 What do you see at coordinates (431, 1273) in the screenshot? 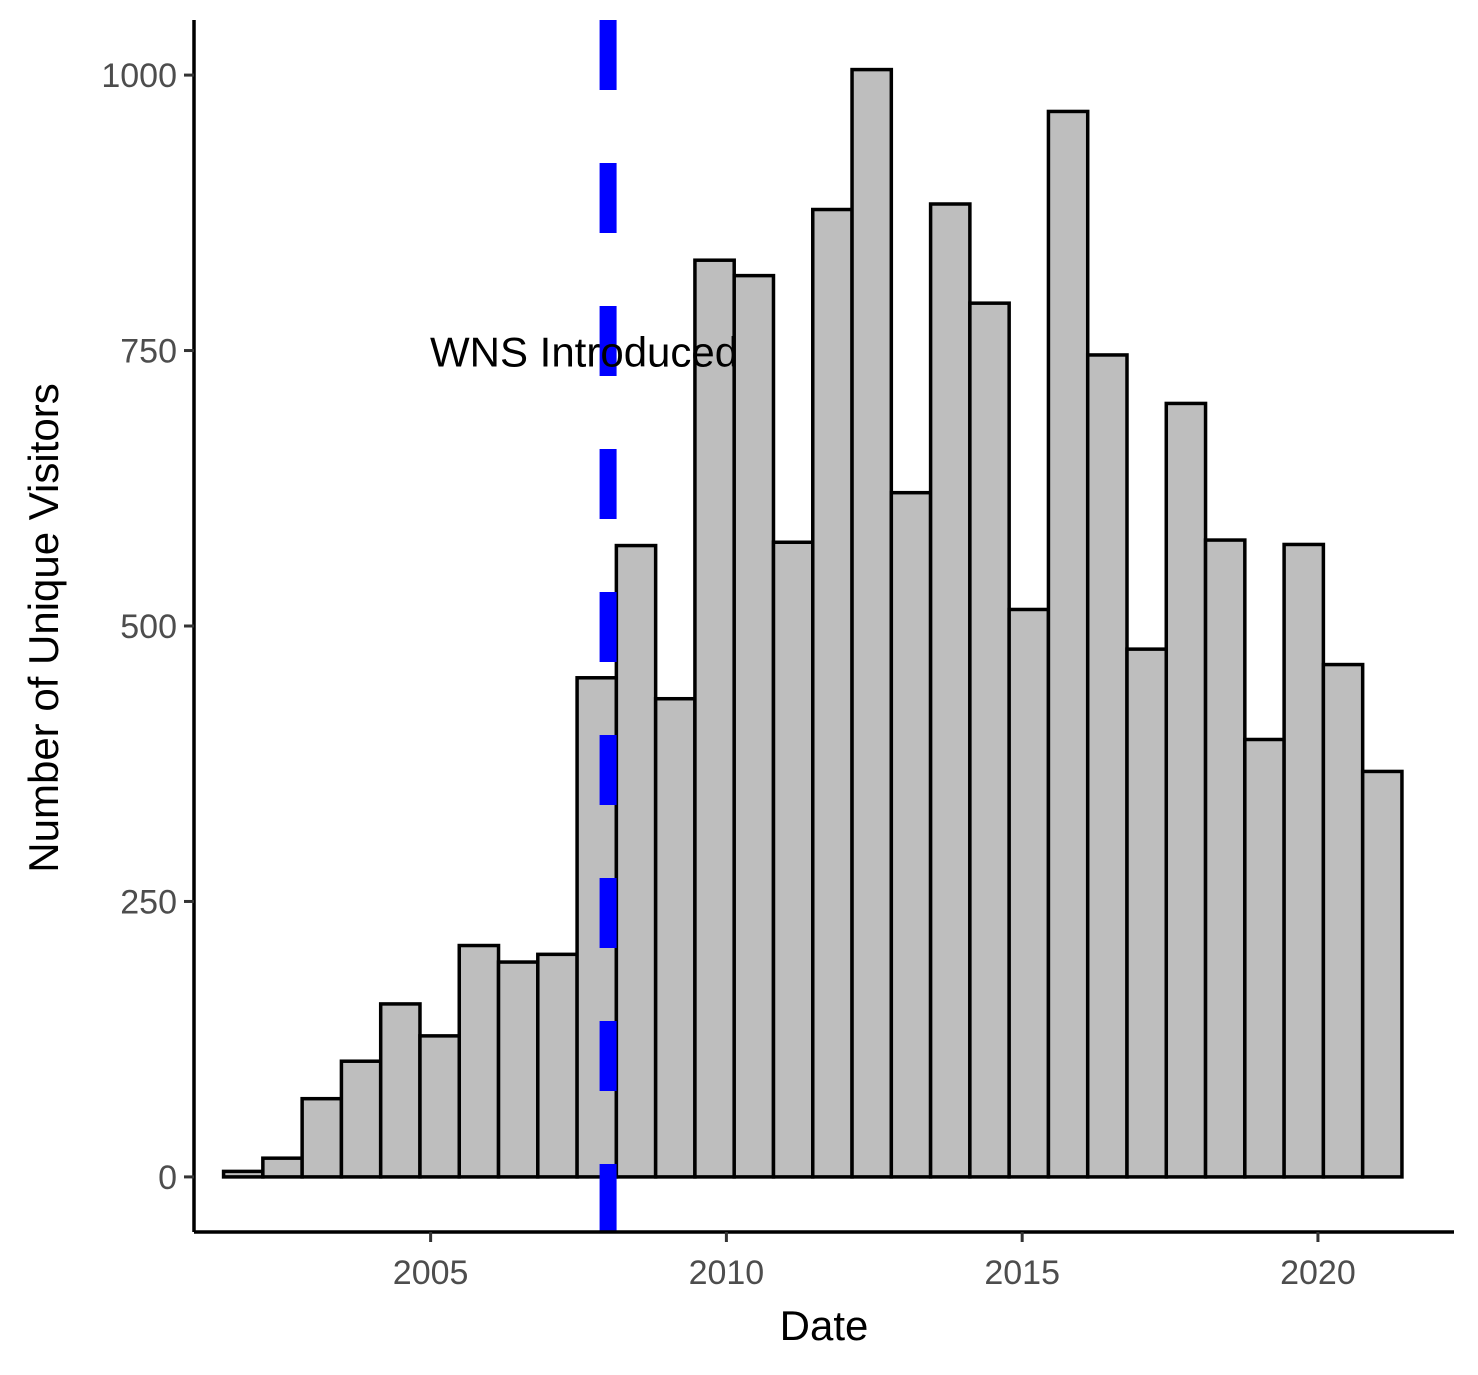
I see `x-tick-label: 2005` at bounding box center [431, 1273].